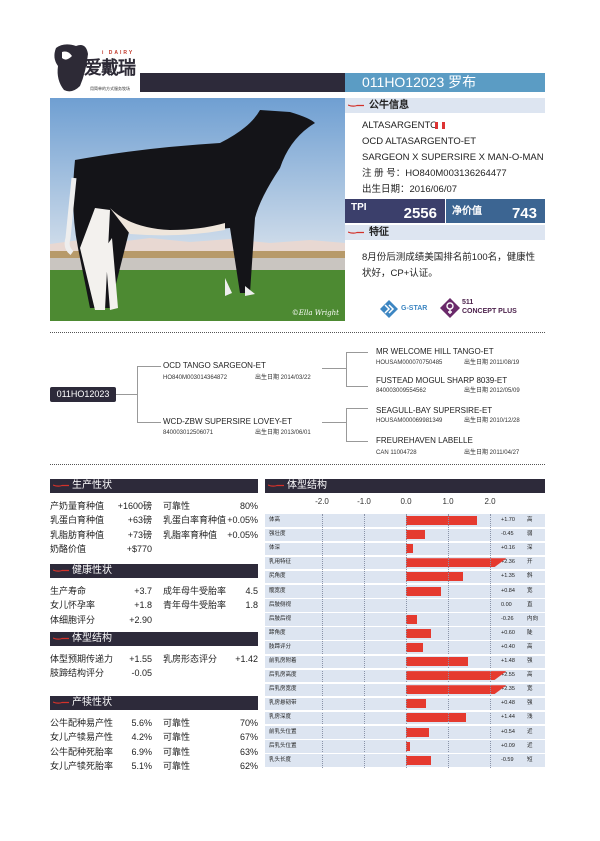 The height and width of the screenshot is (841, 600). What do you see at coordinates (92, 702) in the screenshot?
I see `calving-title: 产犊性状` at bounding box center [92, 702].